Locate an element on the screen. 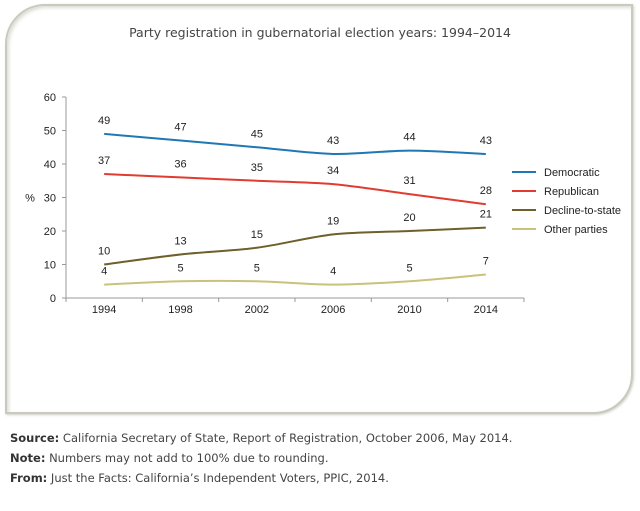  x-tick-label: 2014 is located at coordinates (486, 310).